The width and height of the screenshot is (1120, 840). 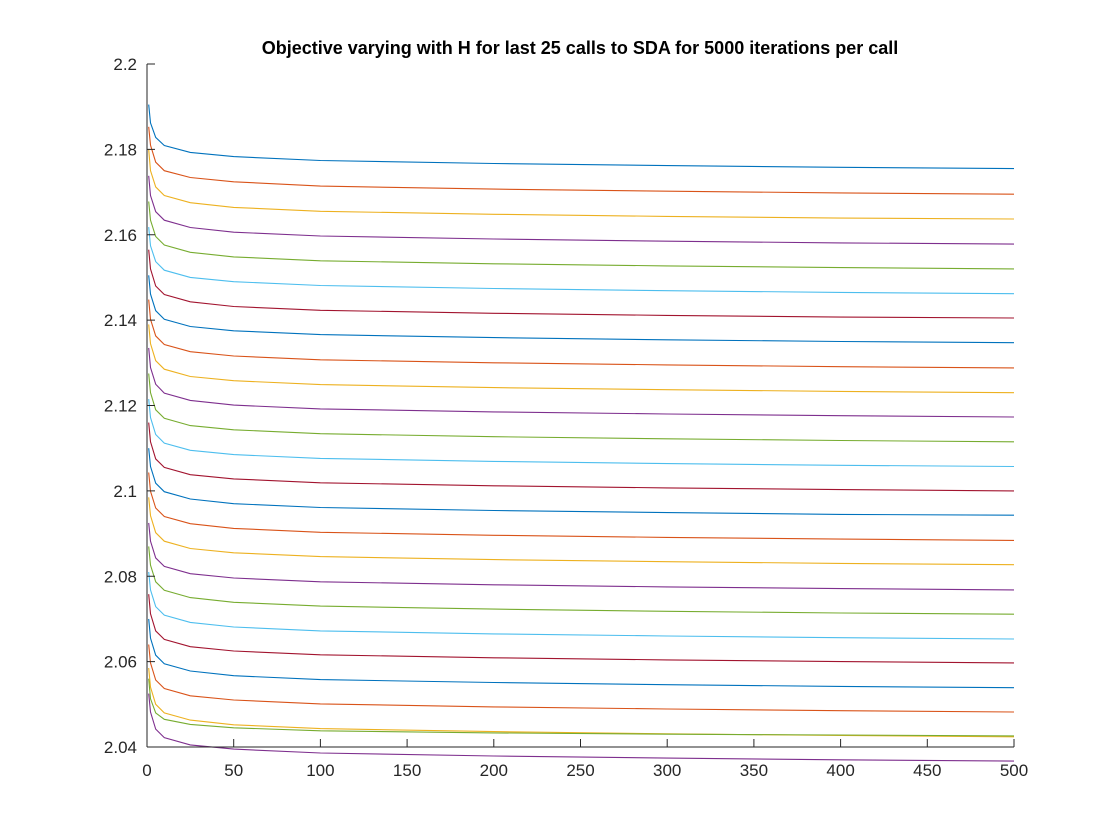 I want to click on x-tick-label: 350, so click(x=754, y=770).